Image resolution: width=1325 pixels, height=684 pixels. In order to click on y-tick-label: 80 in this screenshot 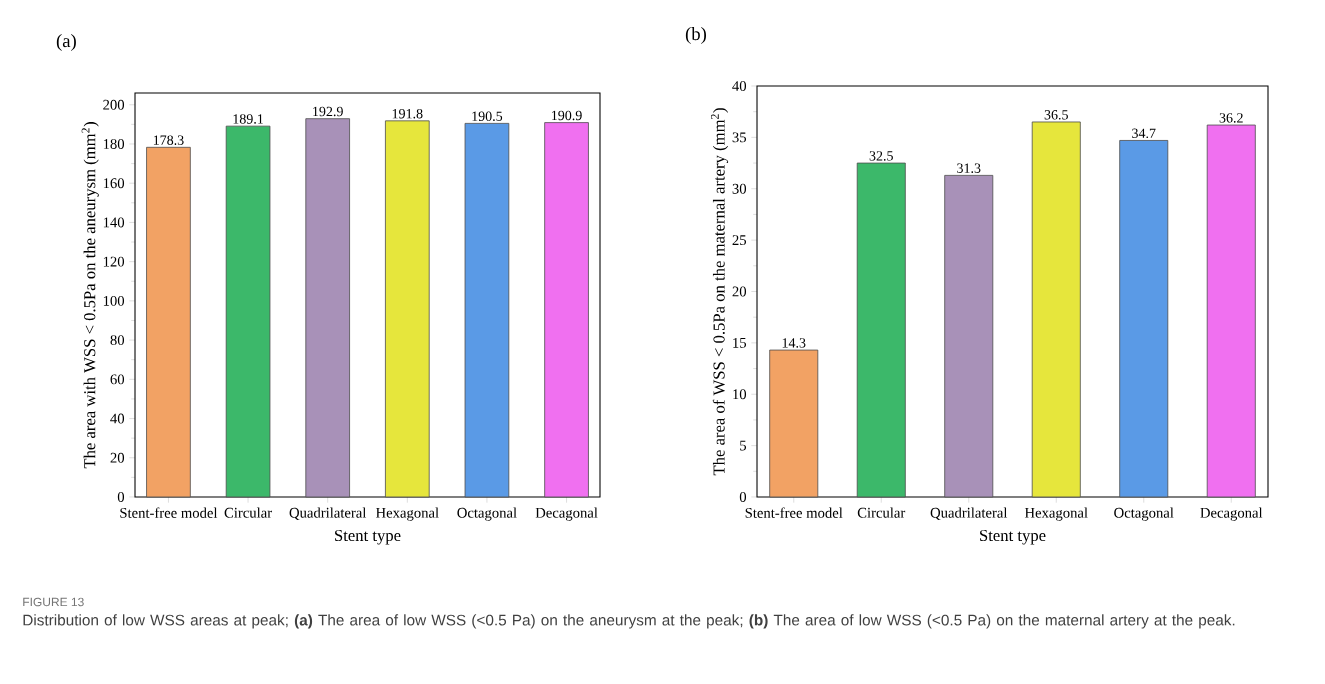, I will do `click(117, 340)`.